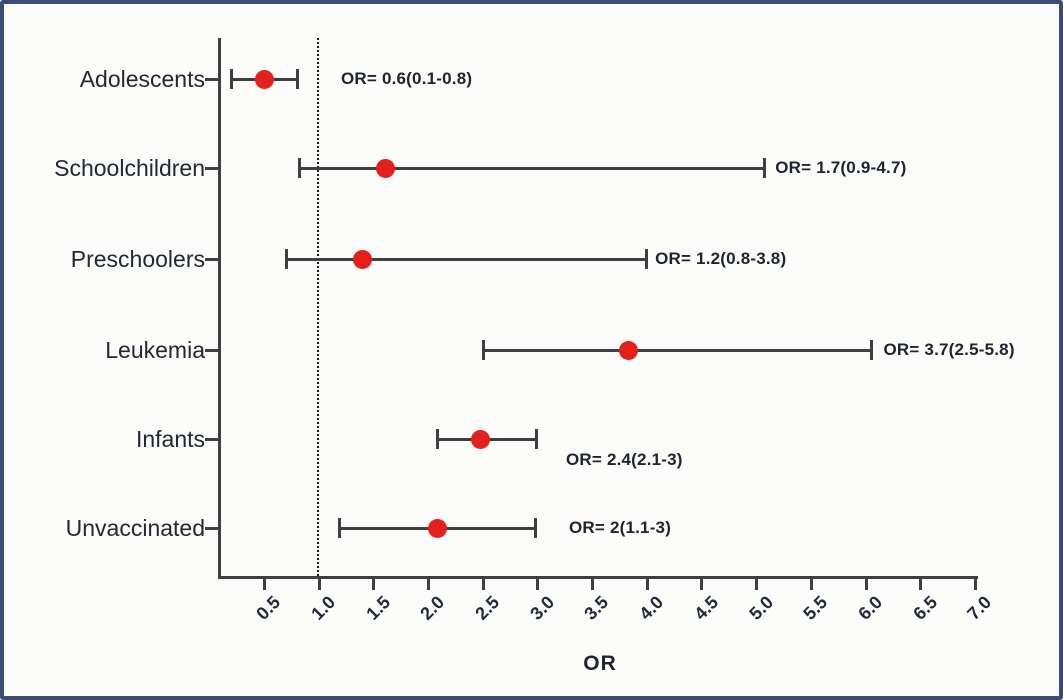 Image resolution: width=1063 pixels, height=700 pixels. What do you see at coordinates (979, 608) in the screenshot?
I see `x-tick-label: 7.0` at bounding box center [979, 608].